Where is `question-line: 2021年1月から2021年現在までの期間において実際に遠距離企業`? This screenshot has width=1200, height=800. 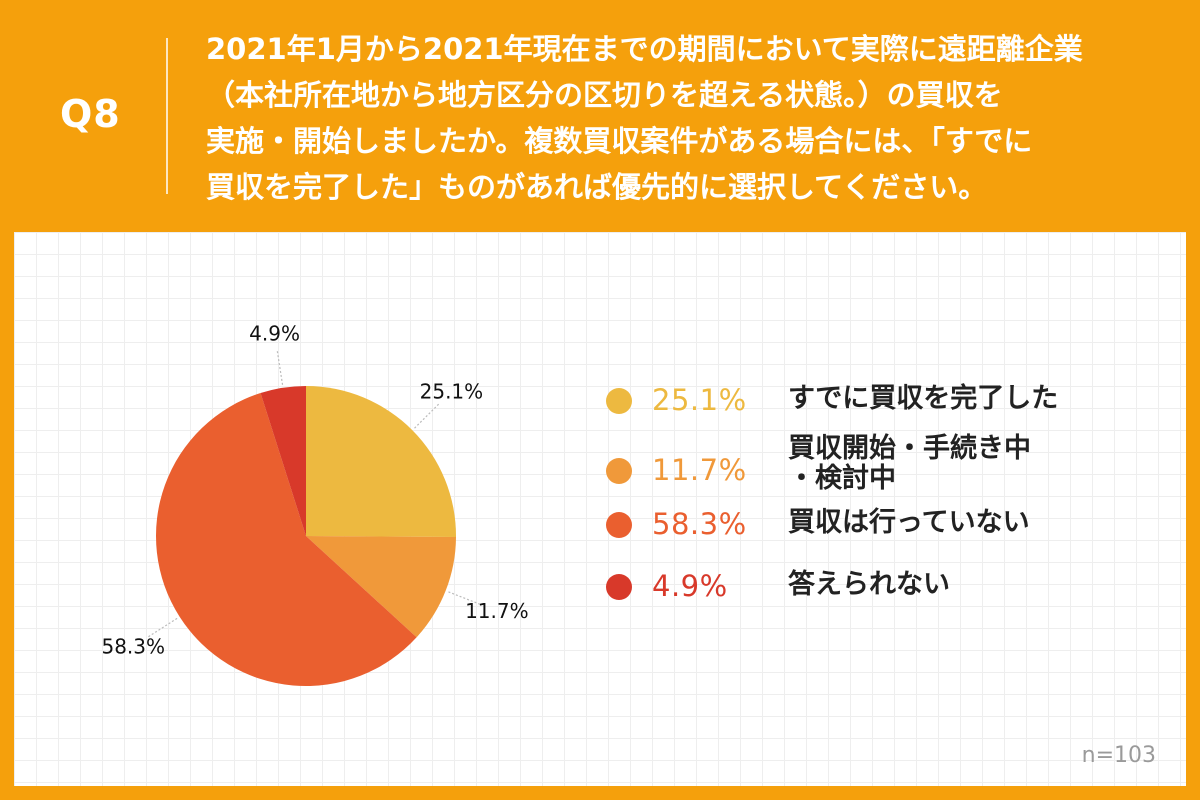 question-line: 2021年1月から2021年現在までの期間において実際に遠距離企業 is located at coordinates (644, 49).